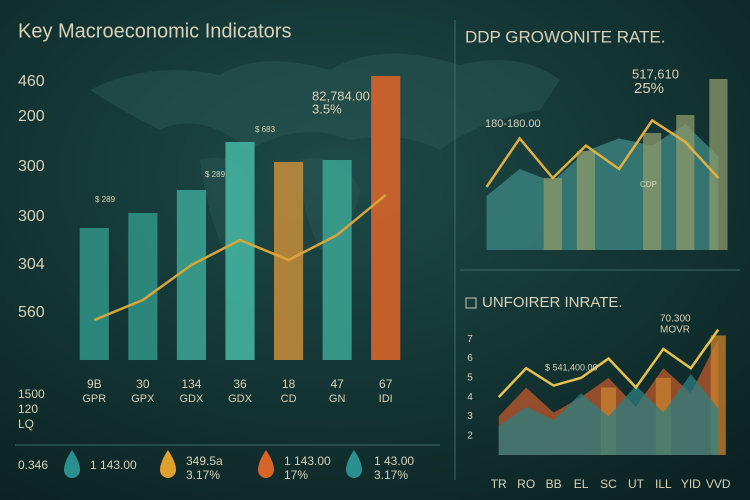 The width and height of the screenshot is (750, 500). Describe the element at coordinates (552, 302) in the screenshot. I see `chart-title: UNFOIRER INRATE.` at that location.